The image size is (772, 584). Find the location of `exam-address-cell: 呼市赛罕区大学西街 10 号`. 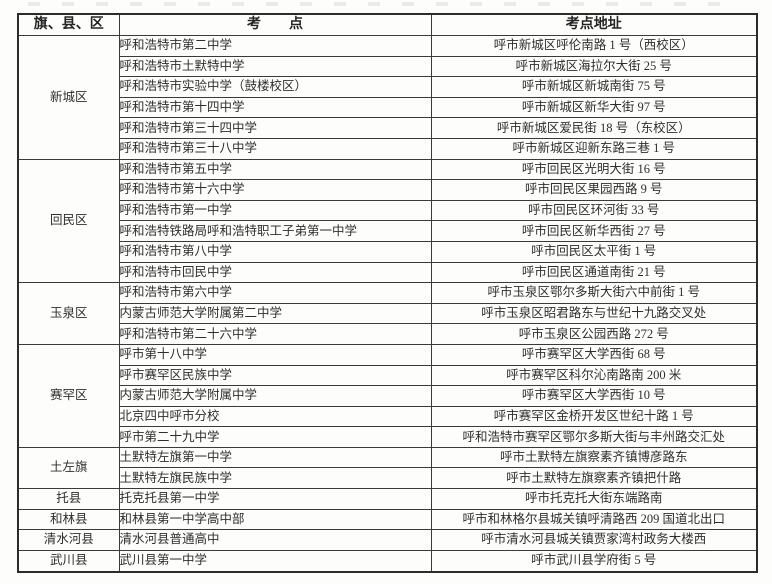

exam-address-cell: 呼市赛罕区大学西街 10 号 is located at coordinates (594, 396).